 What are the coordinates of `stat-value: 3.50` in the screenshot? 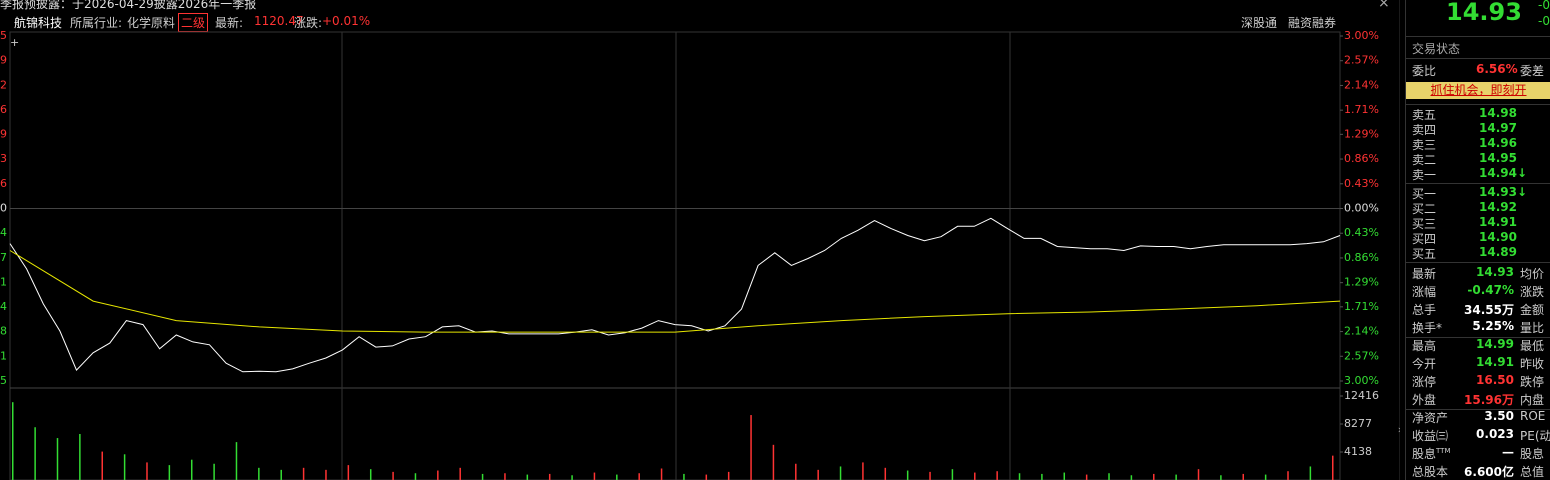 It's located at (1499, 416).